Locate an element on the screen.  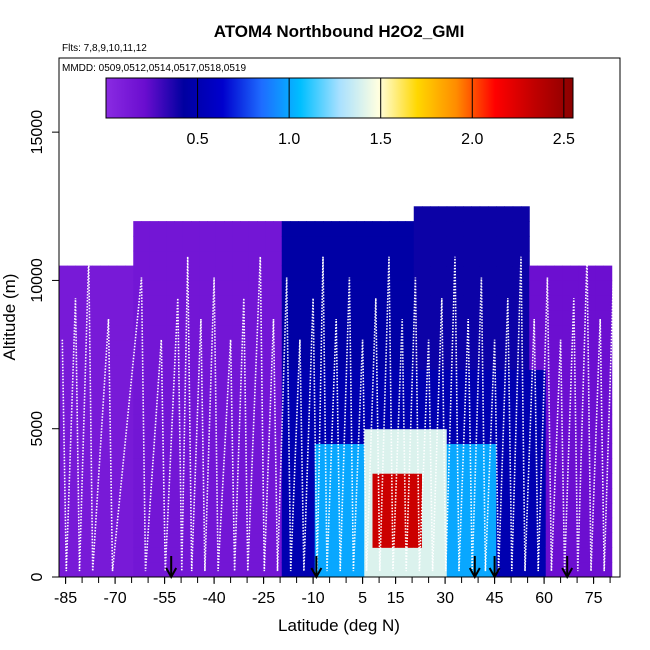
x-axis-label: Latitude (deg N) is located at coordinates (339, 625).